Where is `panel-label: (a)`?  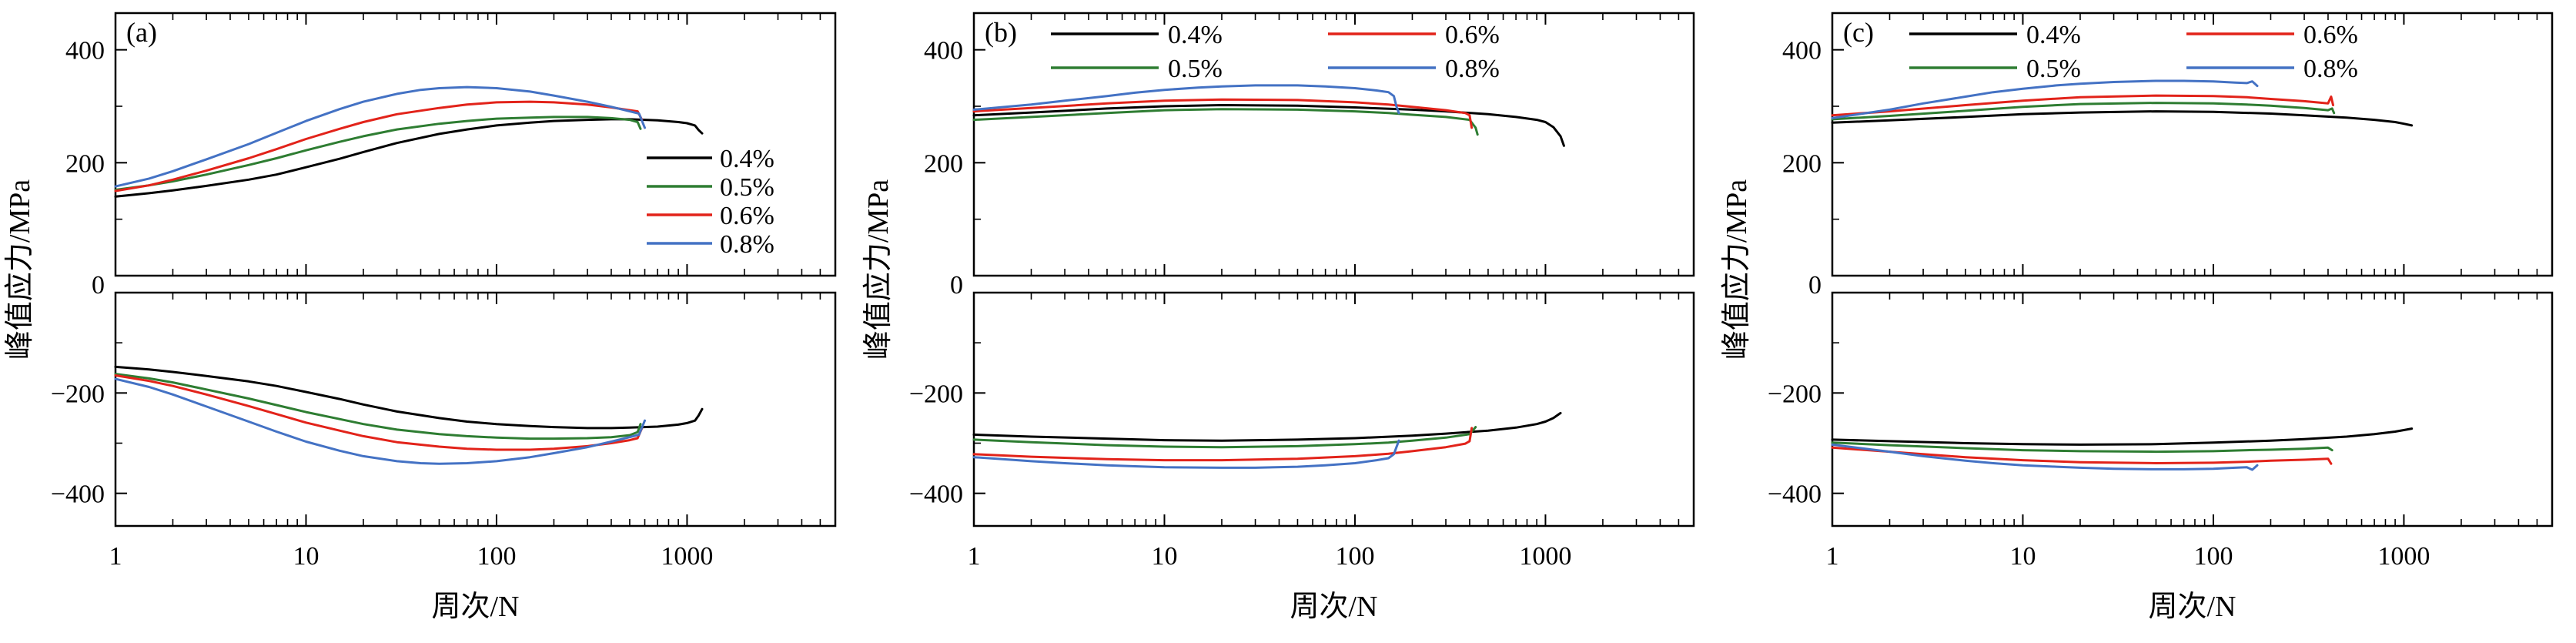
panel-label: (a) is located at coordinates (142, 32).